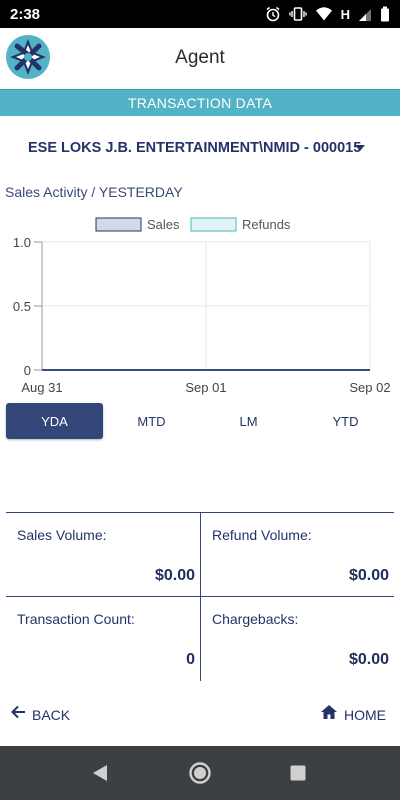  What do you see at coordinates (365, 14) in the screenshot?
I see `signal-icon` at bounding box center [365, 14].